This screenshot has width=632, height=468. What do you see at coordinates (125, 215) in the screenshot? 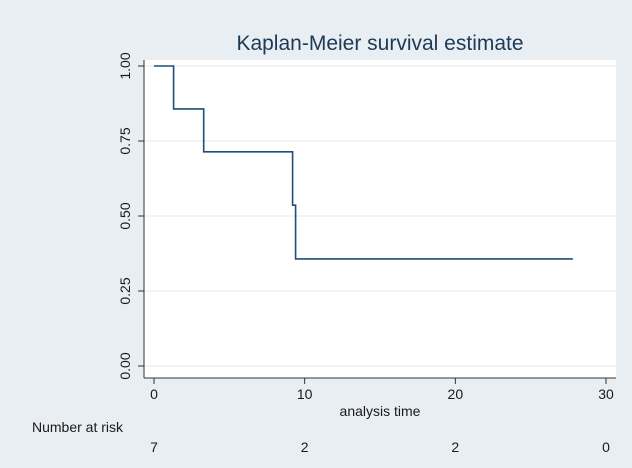
I see `y-tick-label: 0.50` at bounding box center [125, 215].